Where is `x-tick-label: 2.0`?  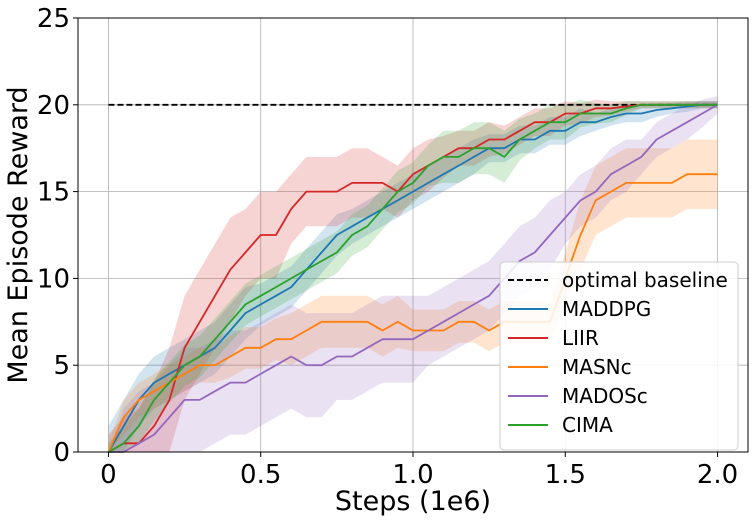
x-tick-label: 2.0 is located at coordinates (717, 475).